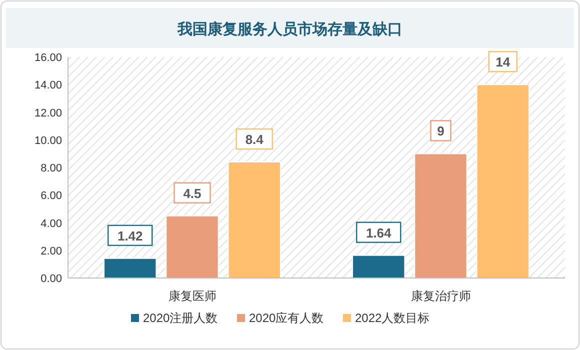  Describe the element at coordinates (180, 318) in the screenshot. I see `legend-label: 2020注册人数` at that location.